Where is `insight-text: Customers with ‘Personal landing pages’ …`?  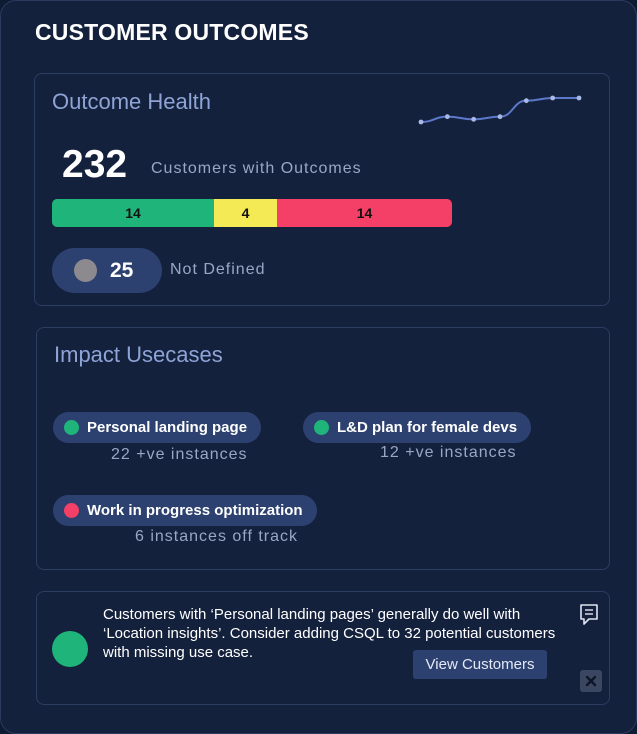 insight-text: Customers with ‘Personal landing pages’ … is located at coordinates (329, 633).